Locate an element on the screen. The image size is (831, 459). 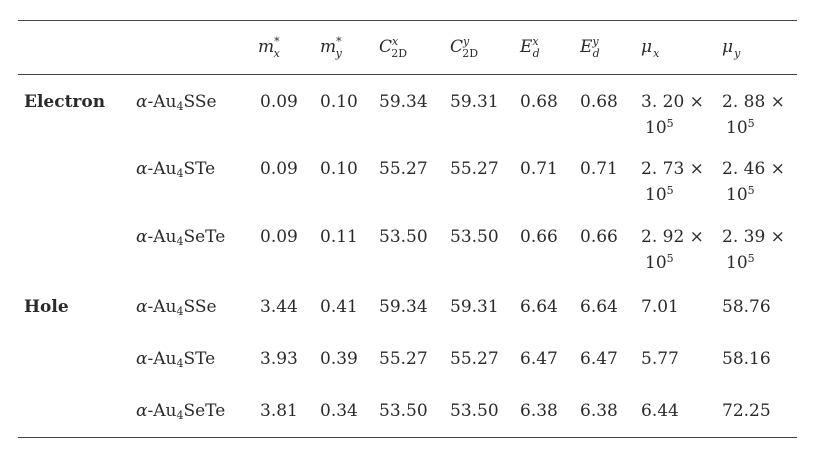
value-cell-ex: 6.47 is located at coordinates (539, 359).